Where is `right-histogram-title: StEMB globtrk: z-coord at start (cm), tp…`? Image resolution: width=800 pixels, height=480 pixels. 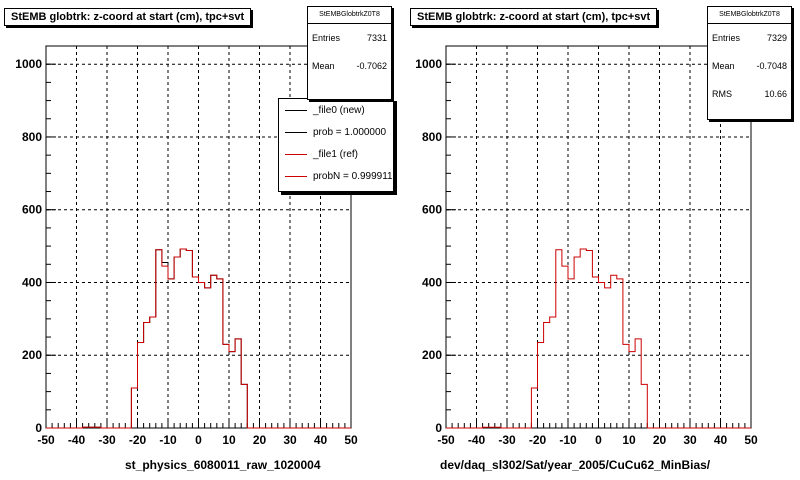 right-histogram-title: StEMB globtrk: z-coord at start (cm), tp… is located at coordinates (534, 17).